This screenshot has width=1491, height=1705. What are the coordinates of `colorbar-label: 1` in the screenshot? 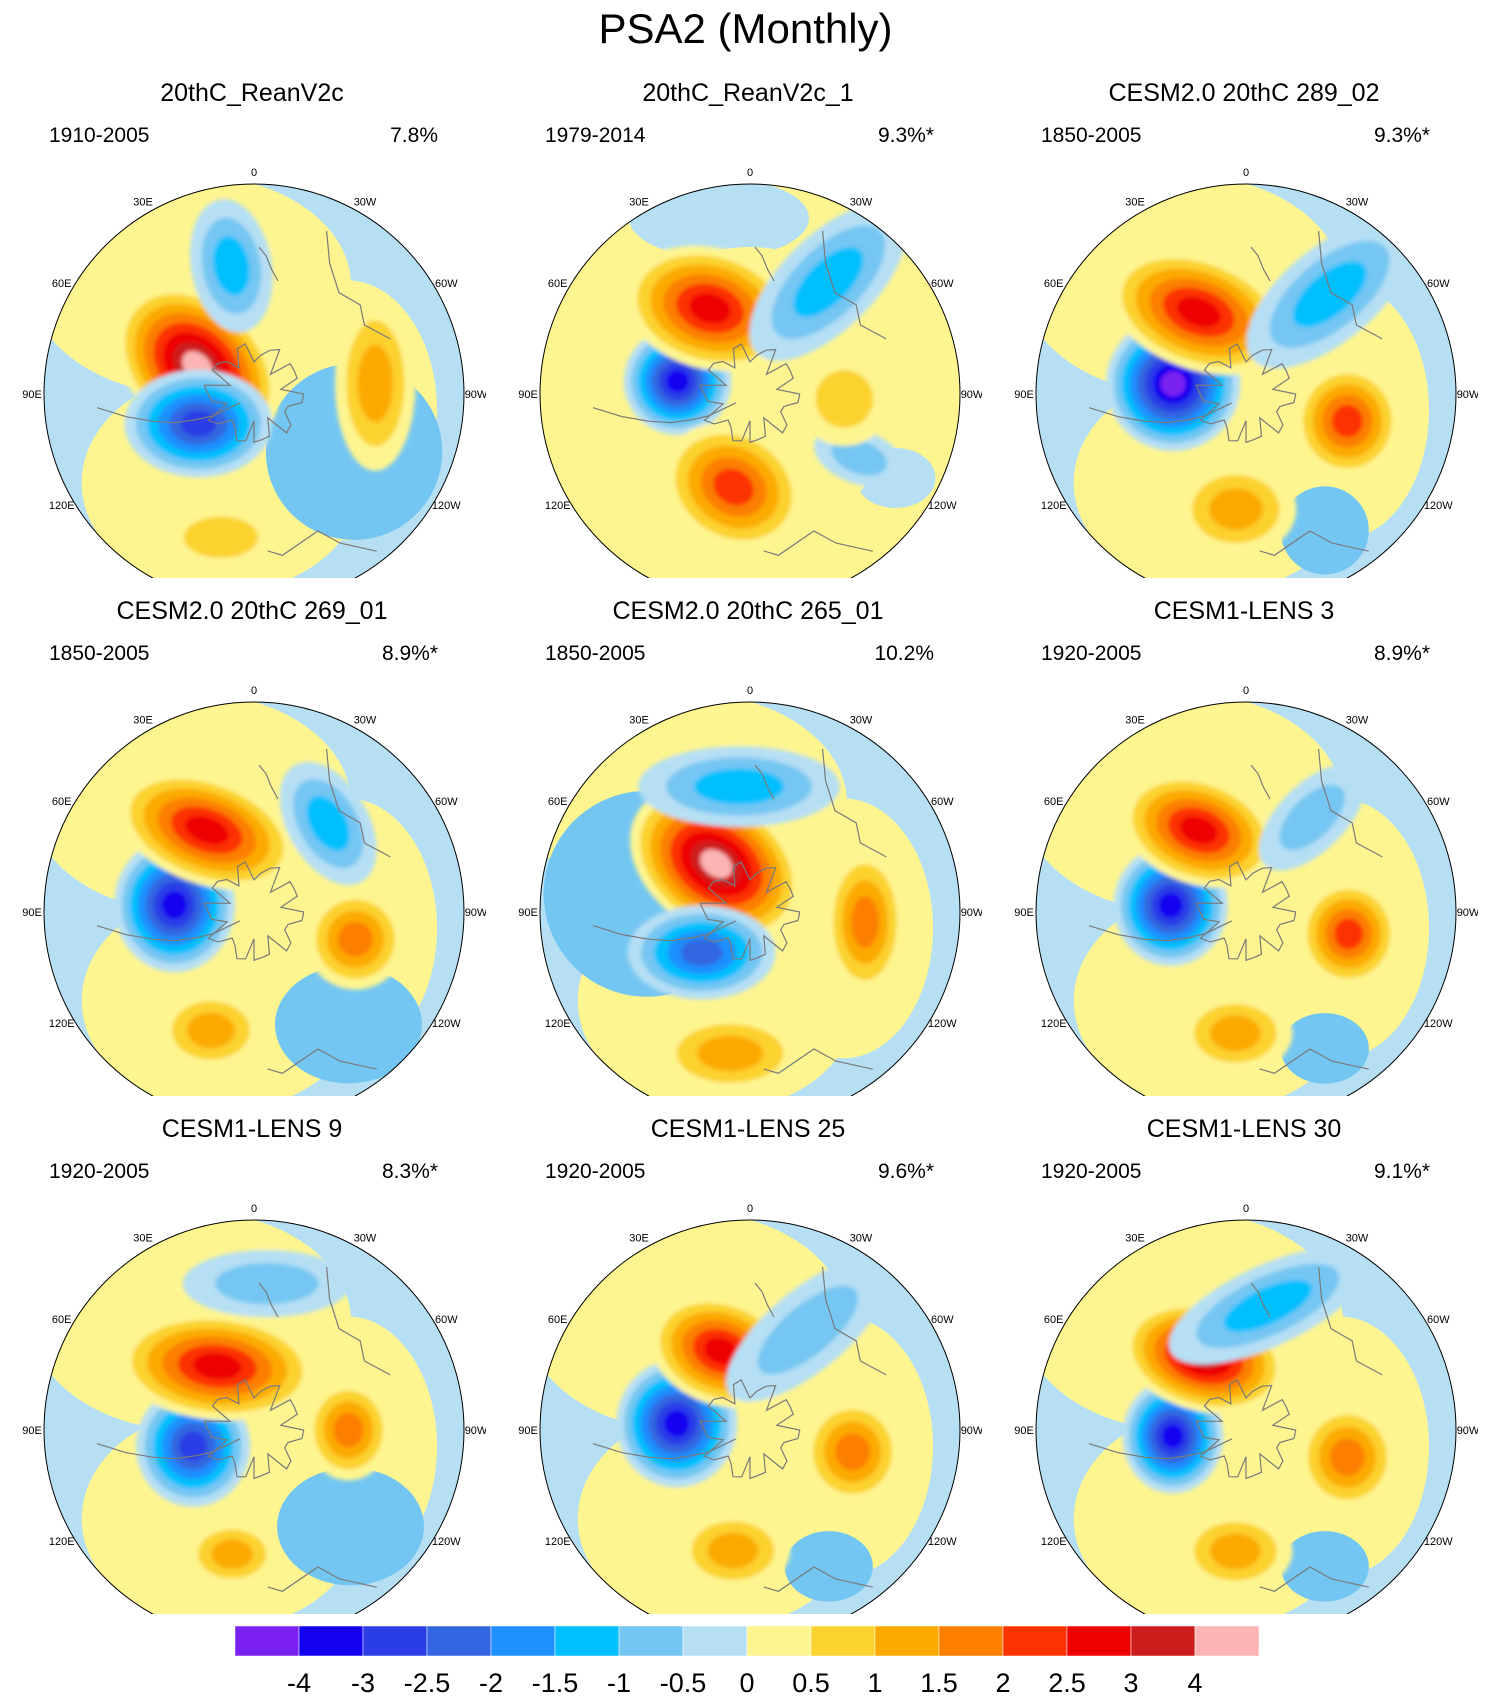 It's located at (874, 1683).